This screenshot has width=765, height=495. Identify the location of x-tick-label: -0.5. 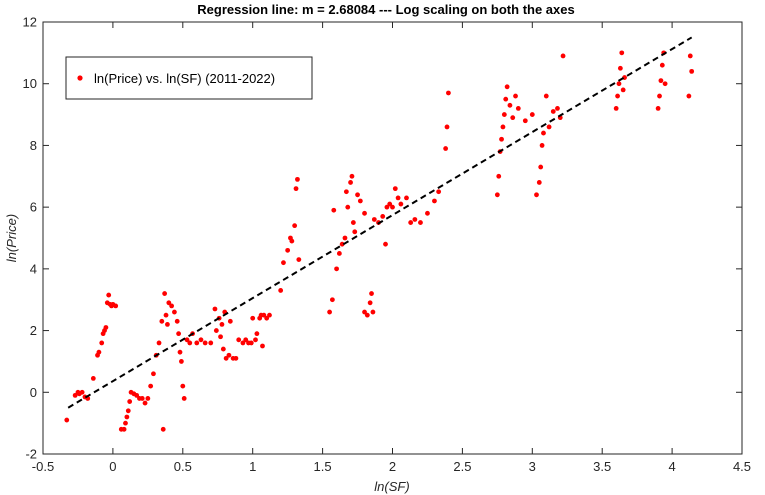
(43, 466).